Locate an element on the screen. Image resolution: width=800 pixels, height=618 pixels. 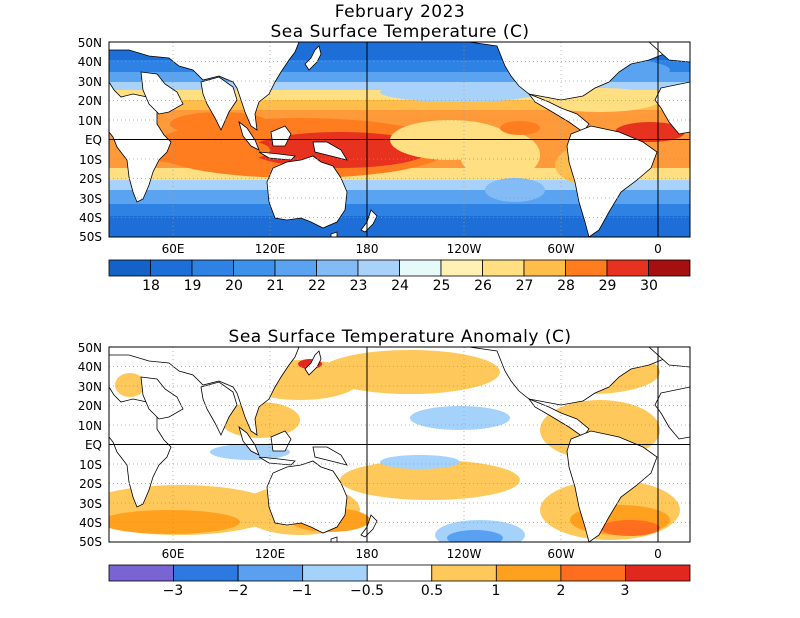
sst-colorbar is located at coordinates (399, 268).